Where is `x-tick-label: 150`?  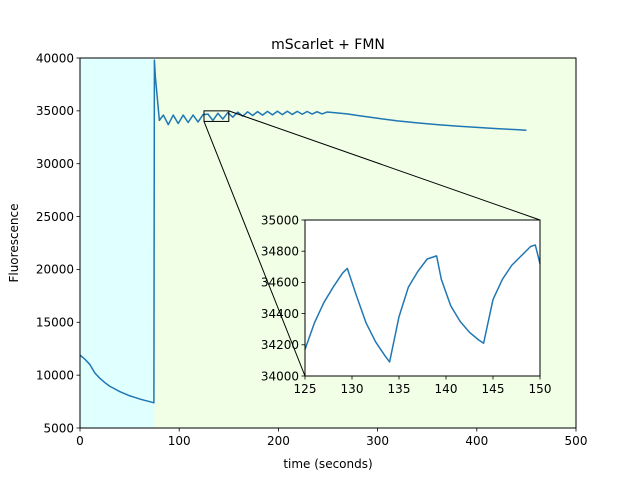 x-tick-label: 150 is located at coordinates (540, 389).